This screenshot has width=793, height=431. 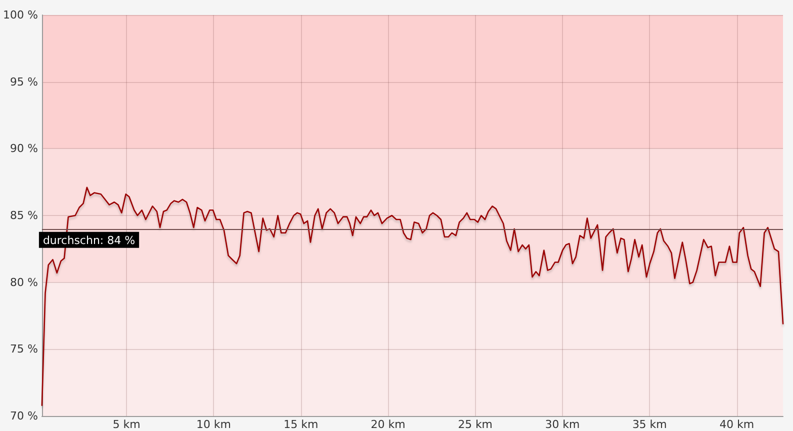 I want to click on x-tick-label: 25 km, so click(x=475, y=424).